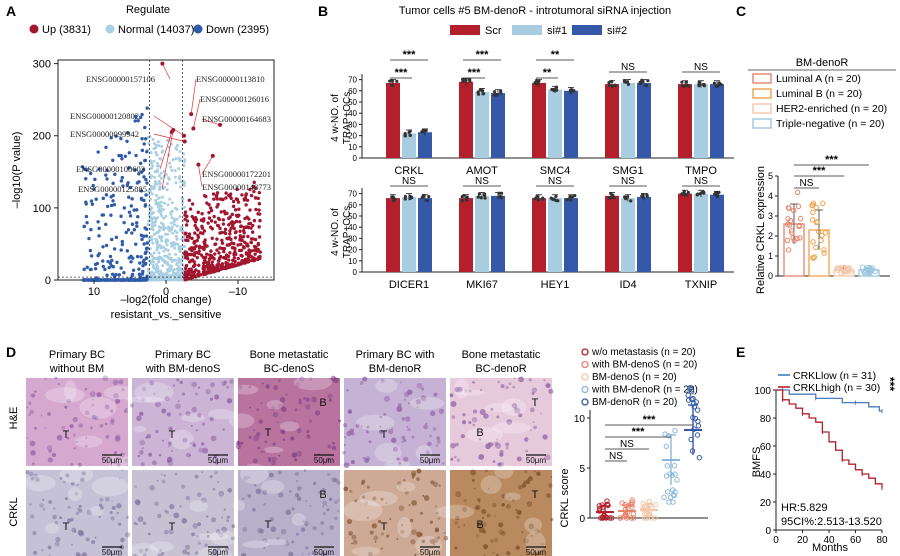 This screenshot has width=900, height=556. Describe the element at coordinates (112, 189) in the screenshot. I see `gene-label-8: ENSG00000125885` at that location.